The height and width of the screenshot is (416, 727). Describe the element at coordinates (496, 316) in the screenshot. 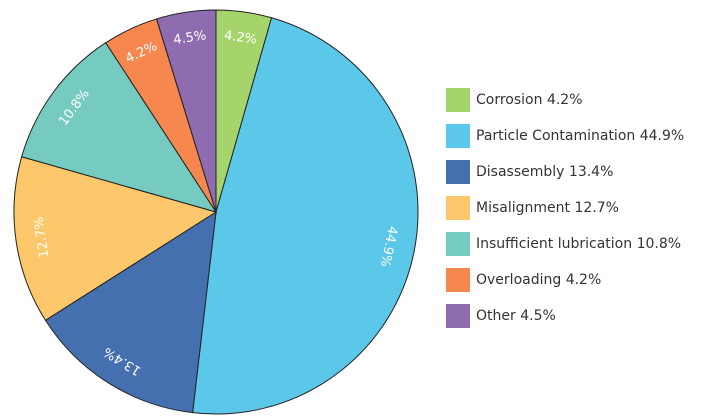

I see `legend-category: Other` at that location.